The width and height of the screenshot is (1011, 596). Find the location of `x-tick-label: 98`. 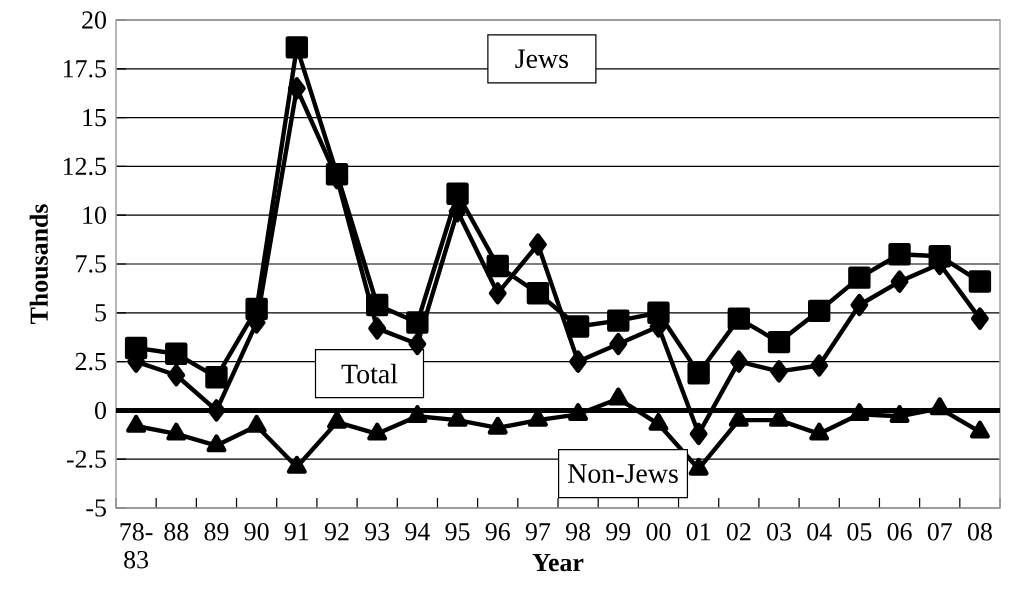

x-tick-label: 98 is located at coordinates (578, 532).